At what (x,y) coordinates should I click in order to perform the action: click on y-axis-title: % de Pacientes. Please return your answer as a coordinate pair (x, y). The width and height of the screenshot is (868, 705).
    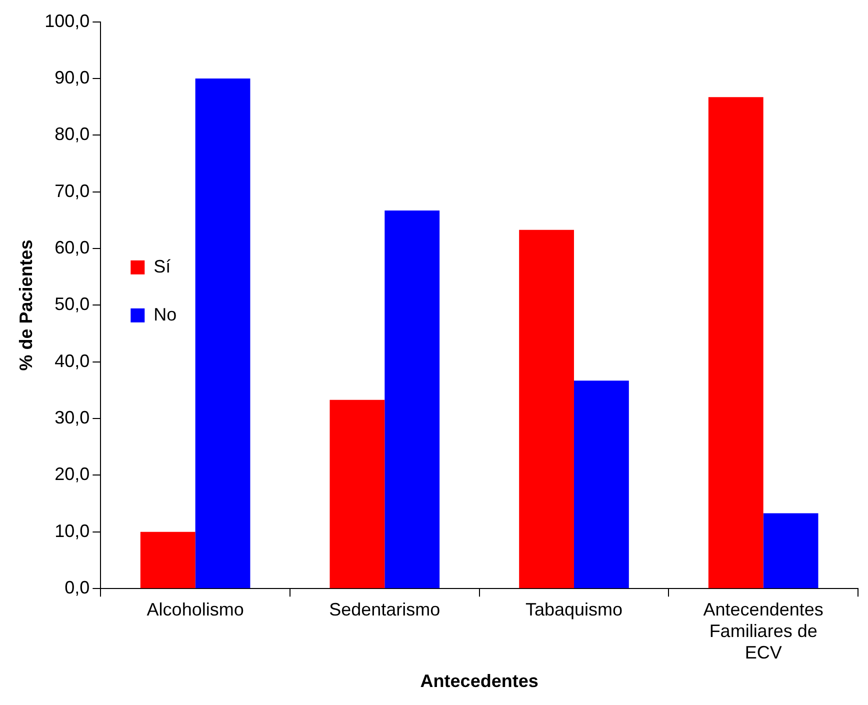
    Looking at the image, I should click on (26, 305).